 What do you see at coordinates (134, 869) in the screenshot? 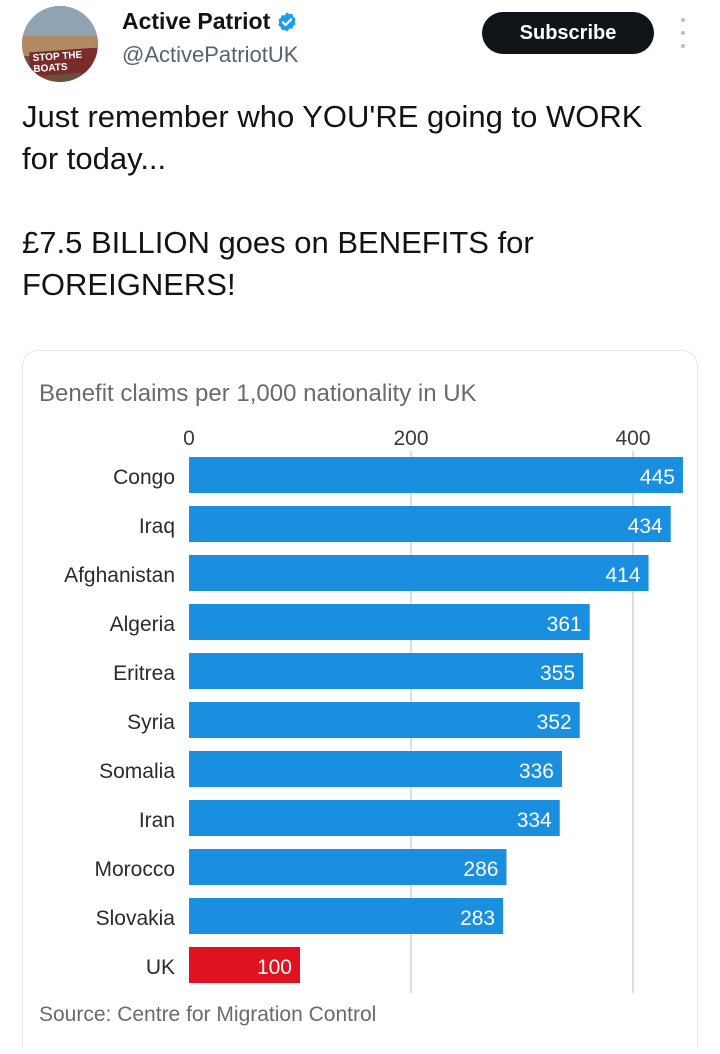
I see `category-label-morocco: Morocco` at bounding box center [134, 869].